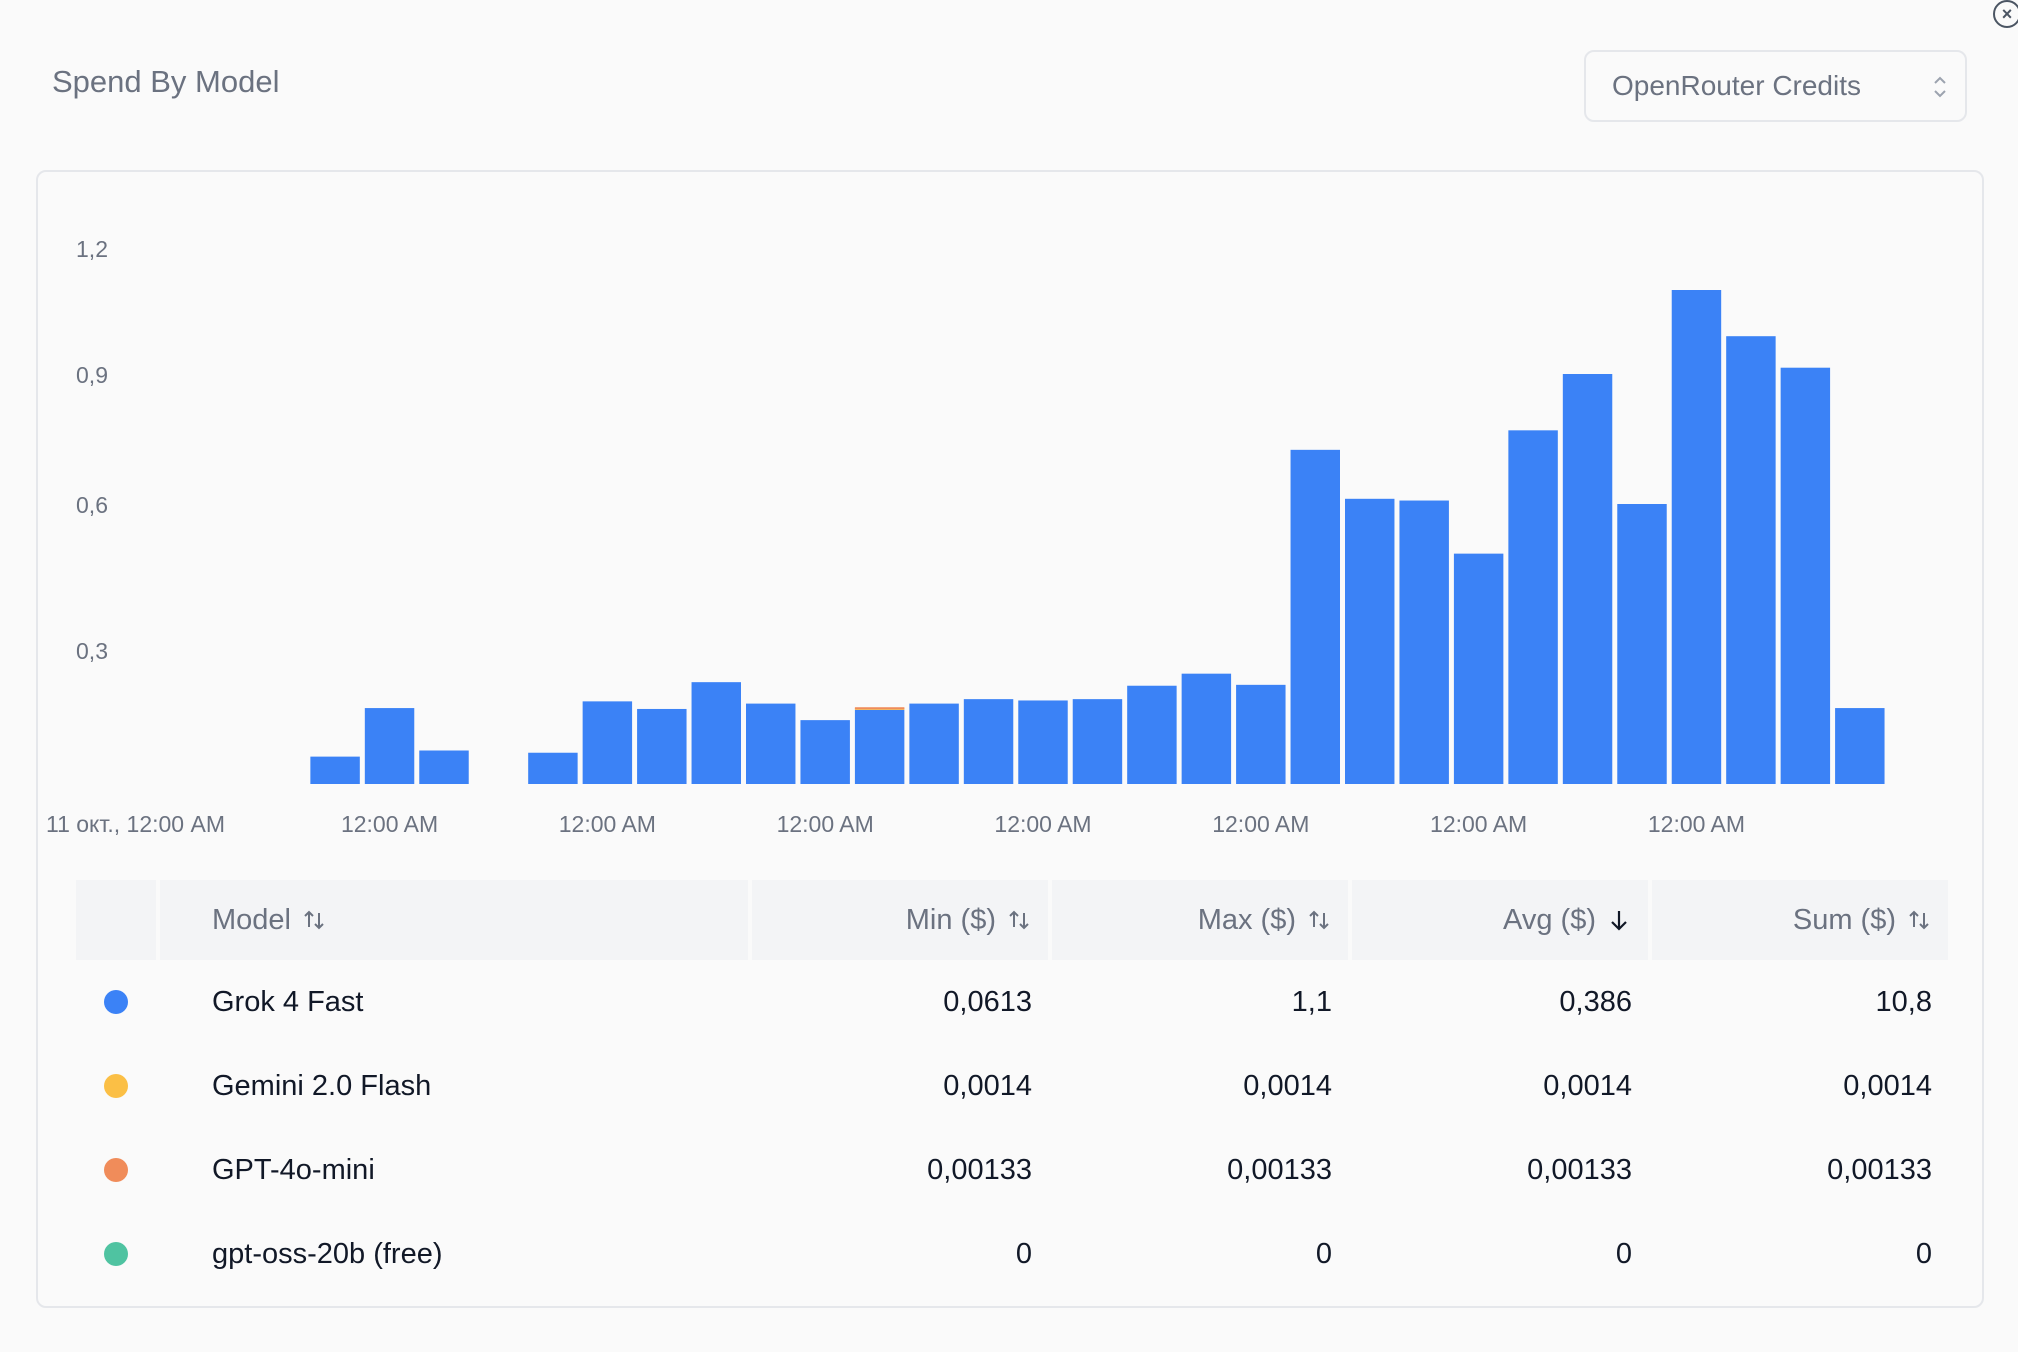  What do you see at coordinates (1311, 1001) in the screenshot?
I see `max-value: 1,1` at bounding box center [1311, 1001].